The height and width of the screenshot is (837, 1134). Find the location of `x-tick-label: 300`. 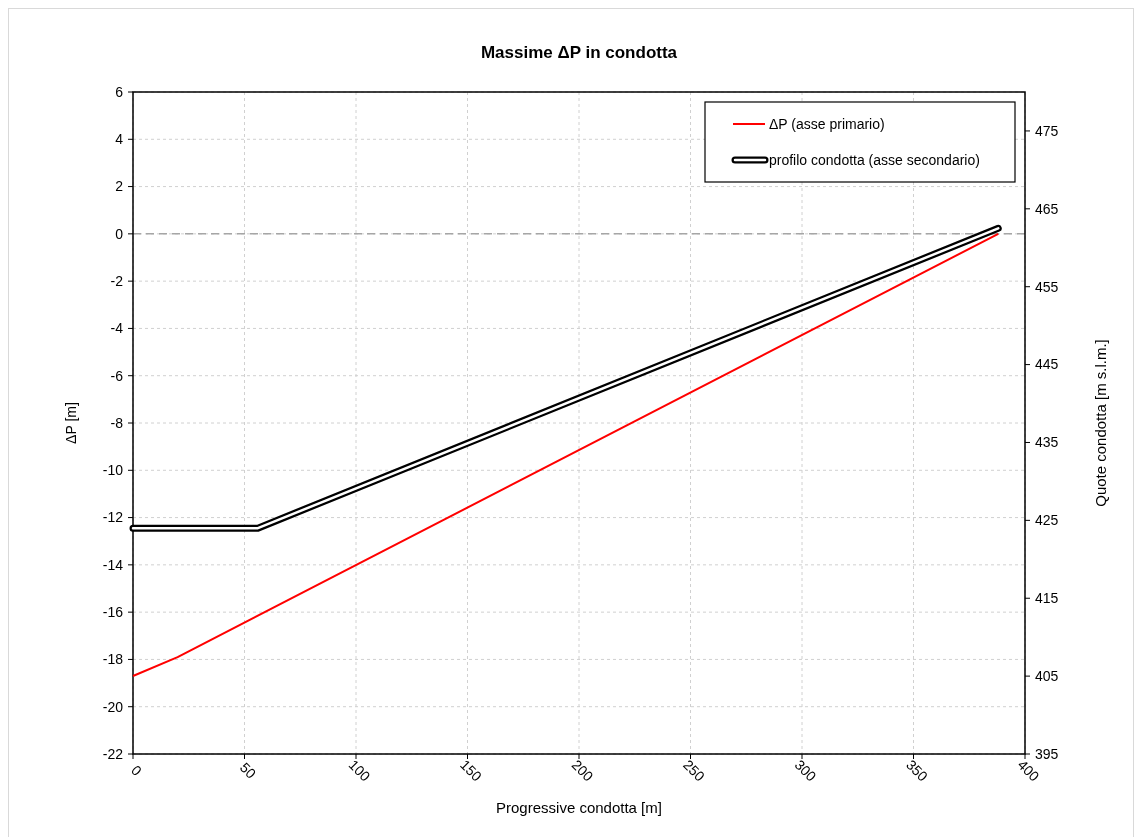

x-tick-label: 300 is located at coordinates (805, 770).